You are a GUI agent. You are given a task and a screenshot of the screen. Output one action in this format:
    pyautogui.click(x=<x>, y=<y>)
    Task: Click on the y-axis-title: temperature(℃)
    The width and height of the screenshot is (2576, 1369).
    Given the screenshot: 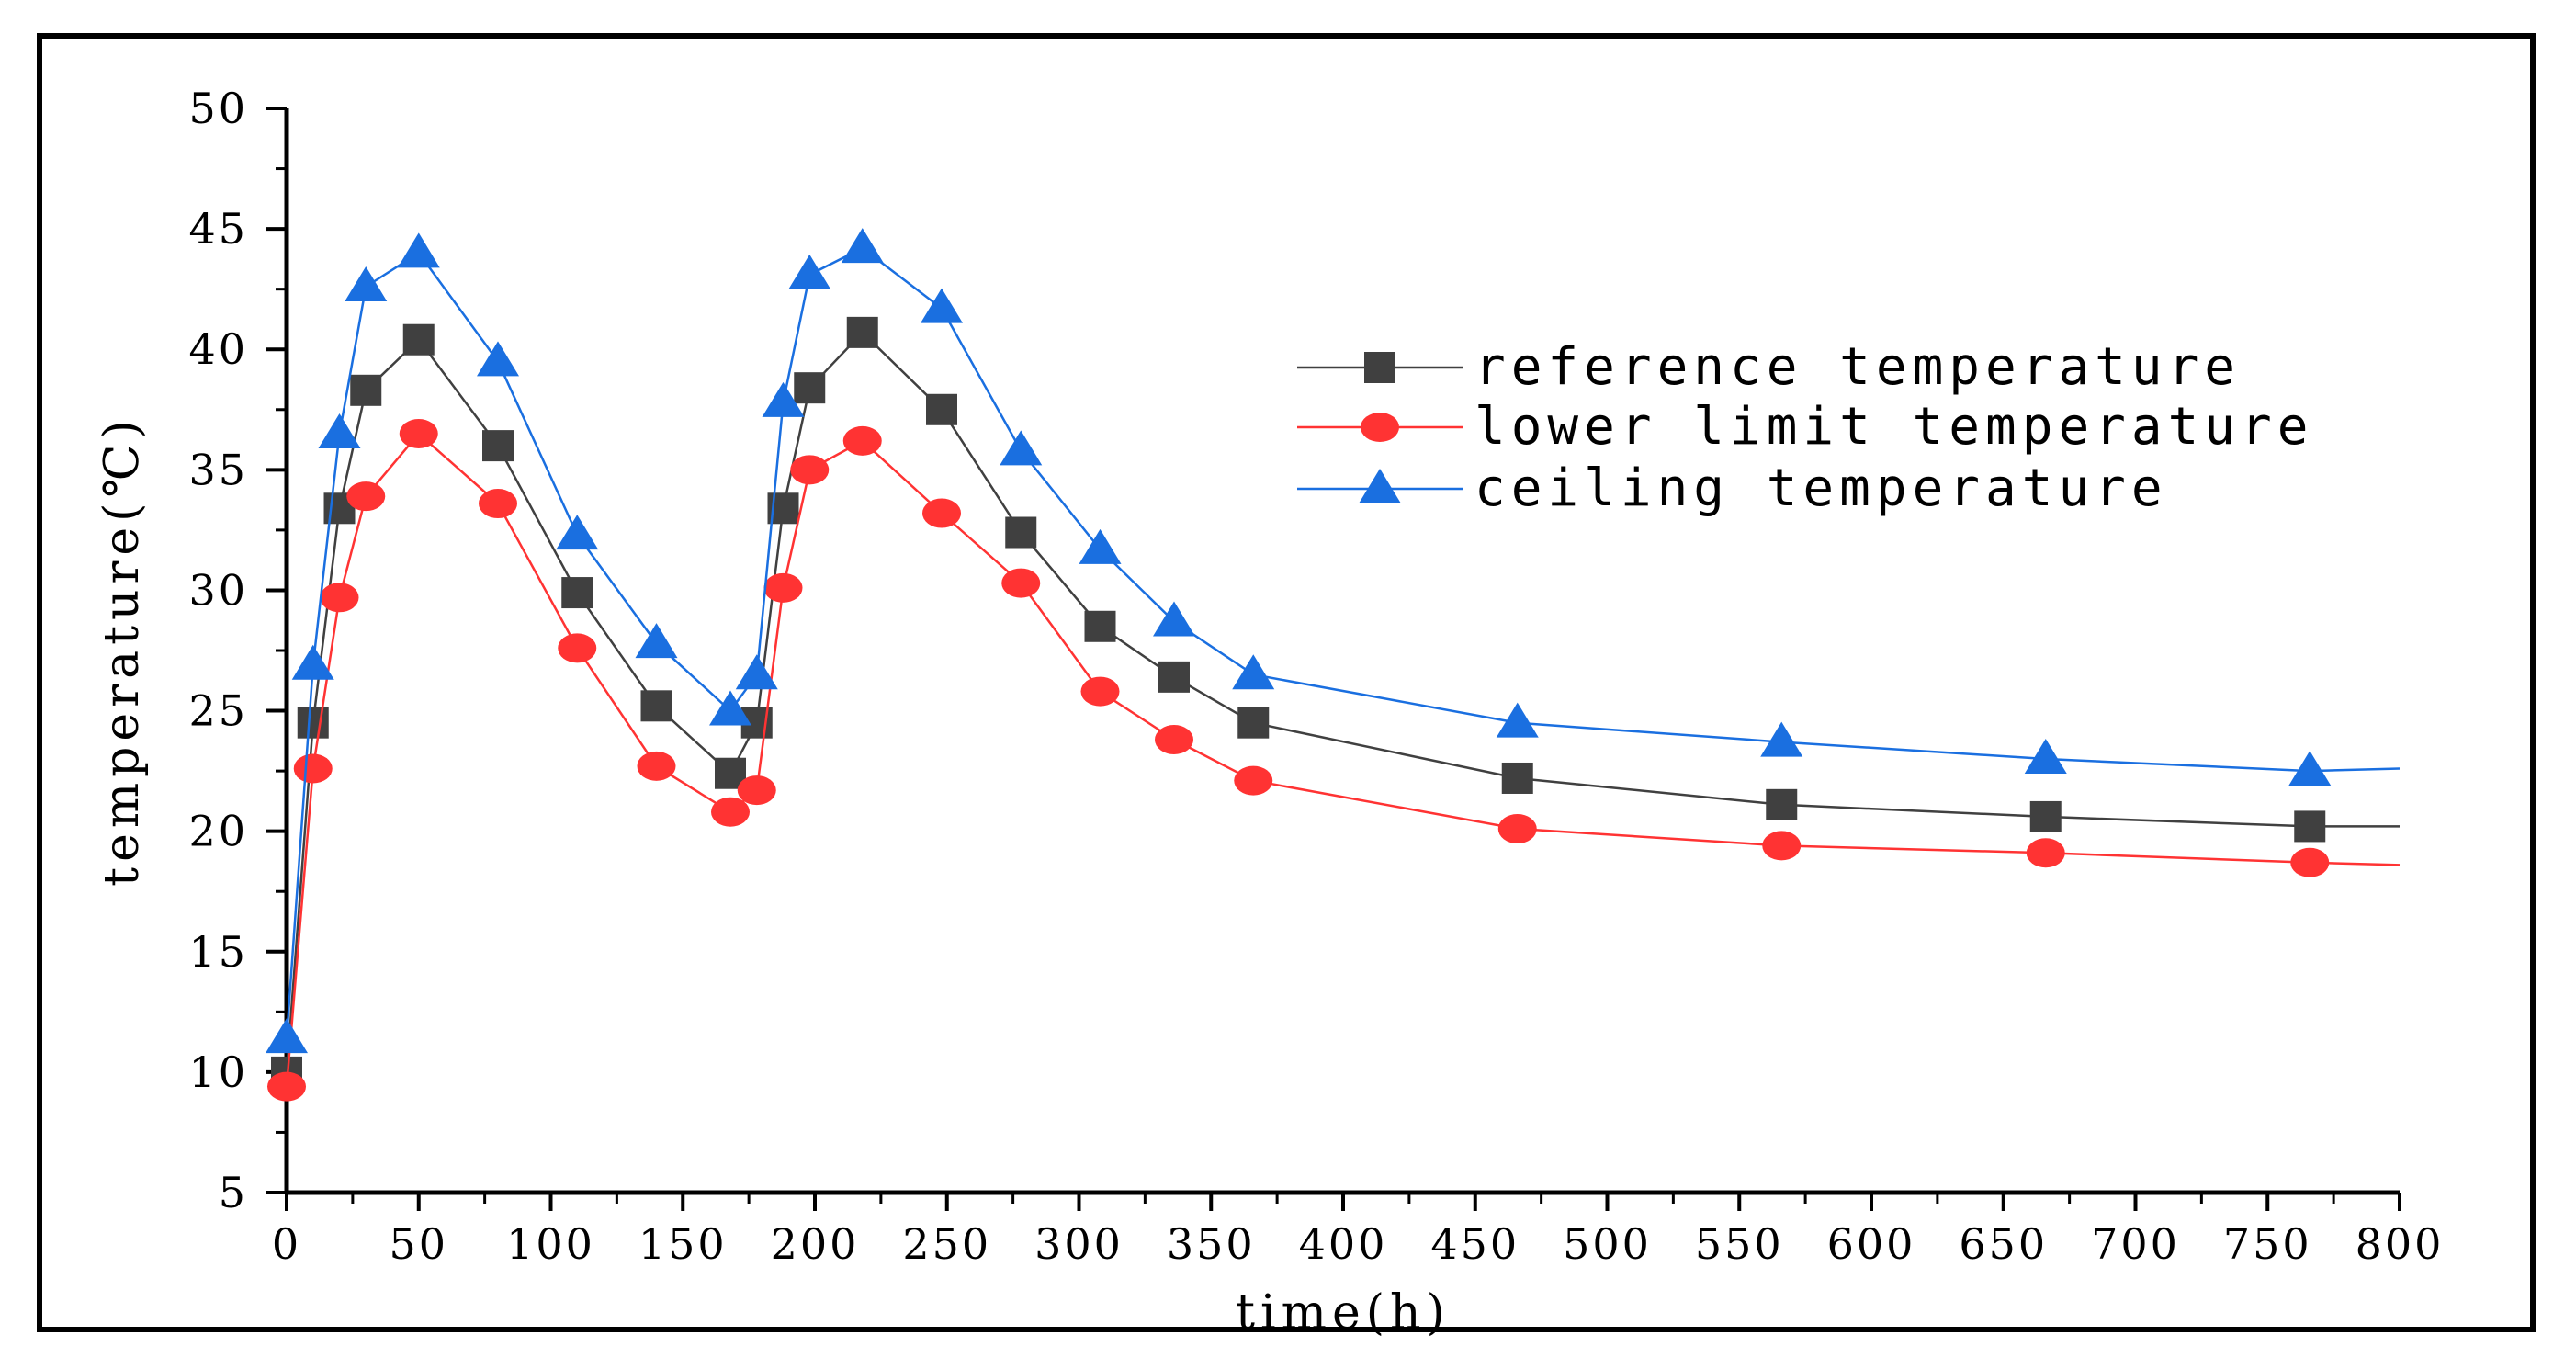 What is the action you would take?
    pyautogui.click(x=122, y=650)
    